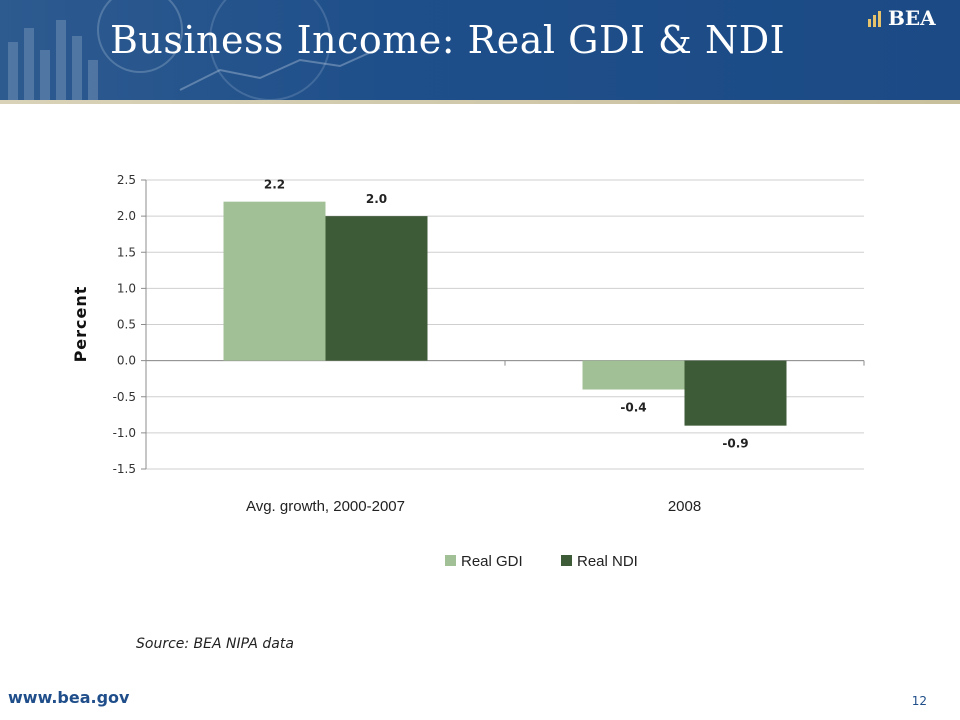  What do you see at coordinates (607, 561) in the screenshot?
I see `legend-label: Real NDI` at bounding box center [607, 561].